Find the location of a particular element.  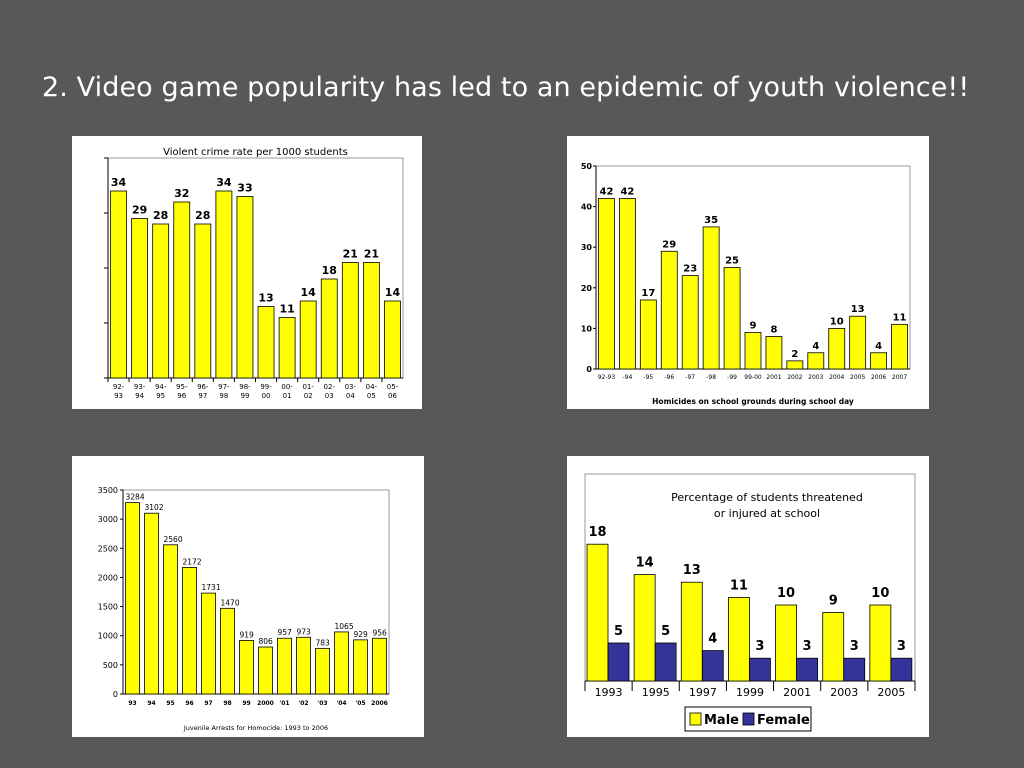

x-tick-label: 02-03 is located at coordinates (330, 391).